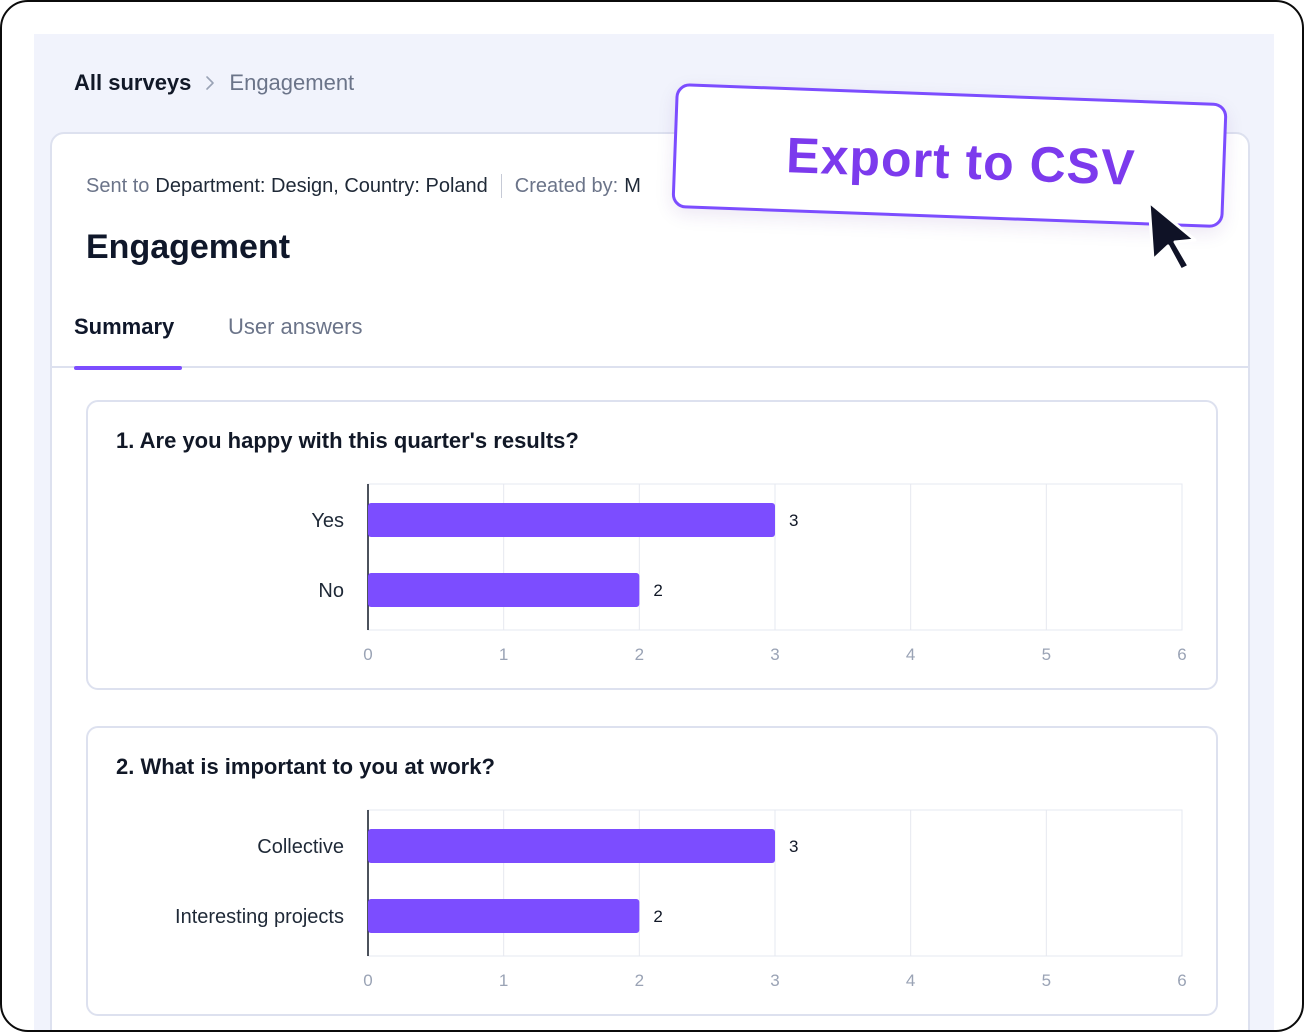 This screenshot has height=1032, width=1304. What do you see at coordinates (300, 847) in the screenshot?
I see `category-label: Collective` at bounding box center [300, 847].